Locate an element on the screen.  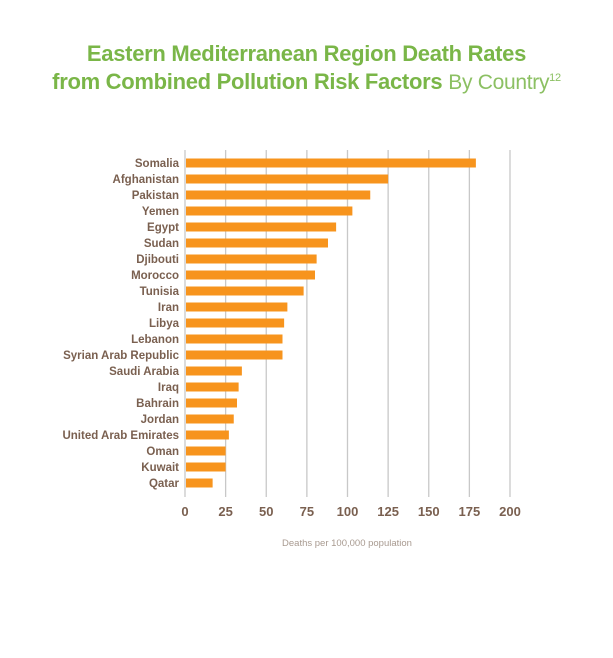
x-tick-label: 75 is located at coordinates (307, 511).